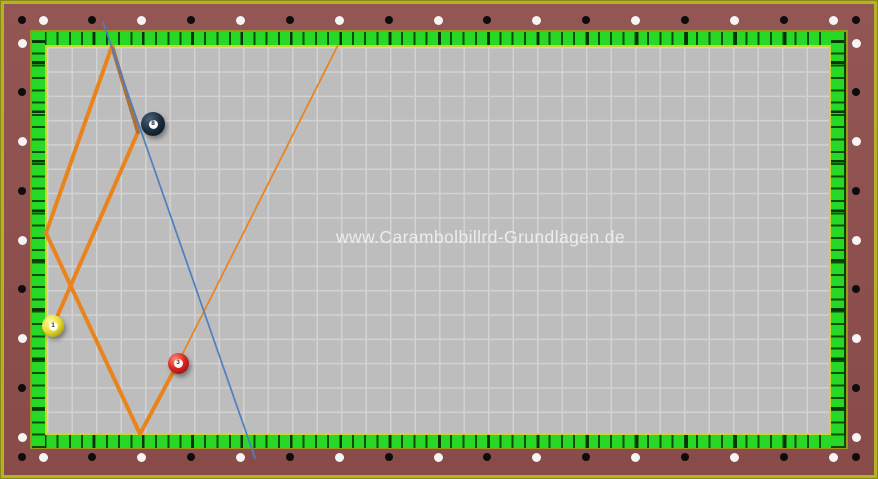  I want to click on trajectory-continuation-after-red, so click(258, 204).